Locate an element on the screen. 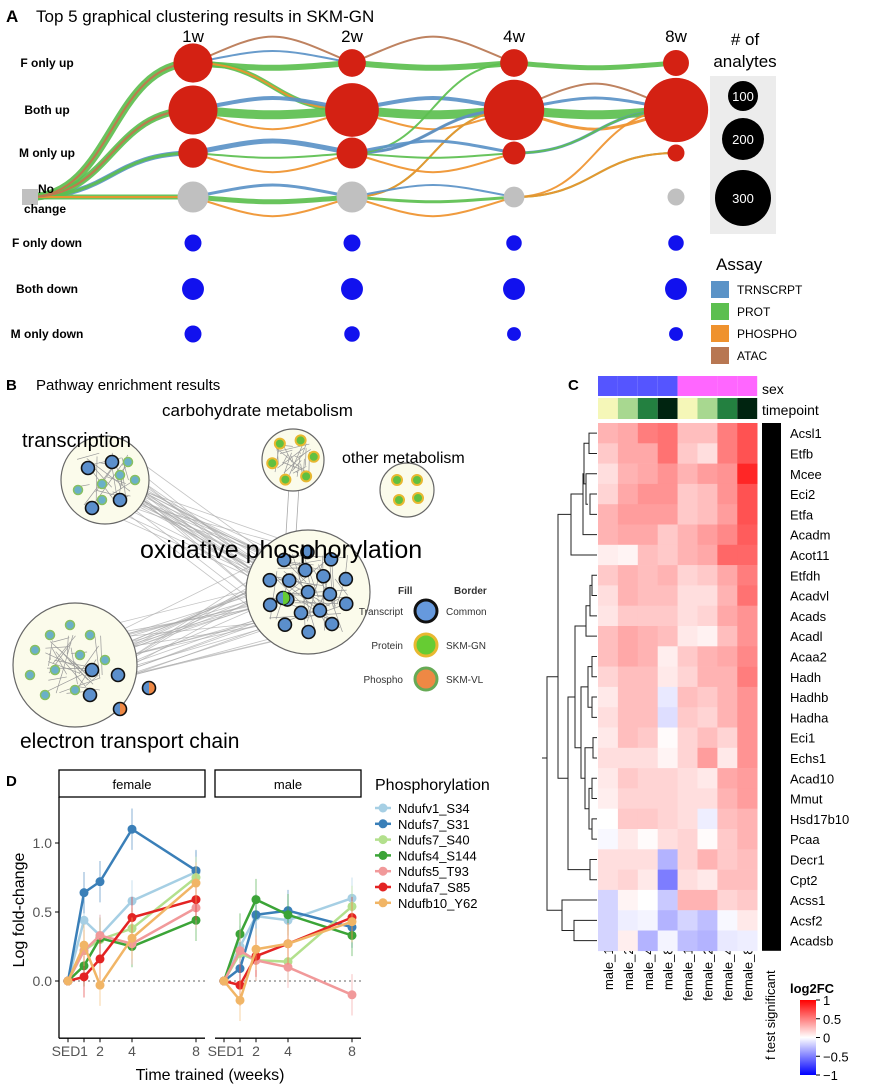  row-label: F only up is located at coordinates (46, 63).